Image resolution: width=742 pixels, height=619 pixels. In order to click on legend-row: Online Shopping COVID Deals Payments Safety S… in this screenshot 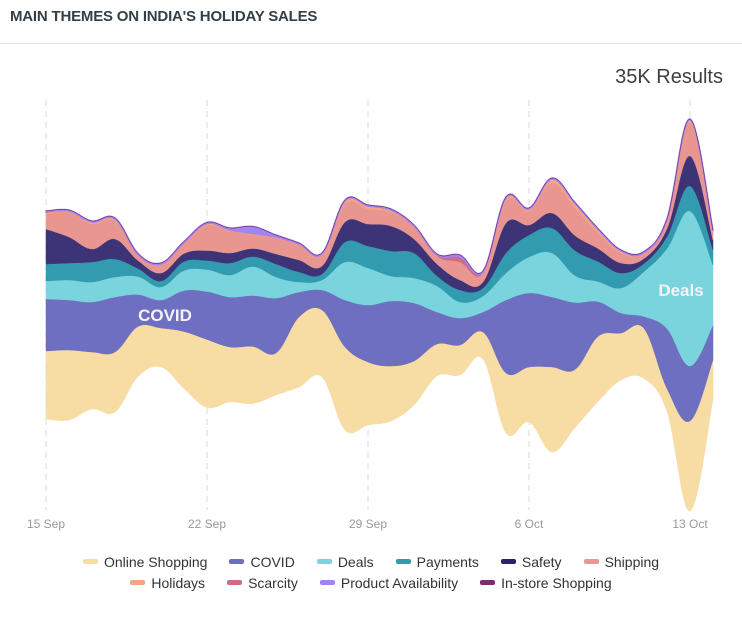, I will do `click(371, 561)`.